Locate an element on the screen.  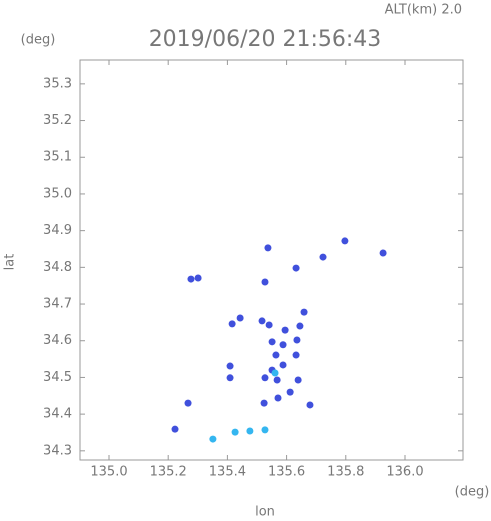
y-tick-label: 34.8 is located at coordinates (57, 267).